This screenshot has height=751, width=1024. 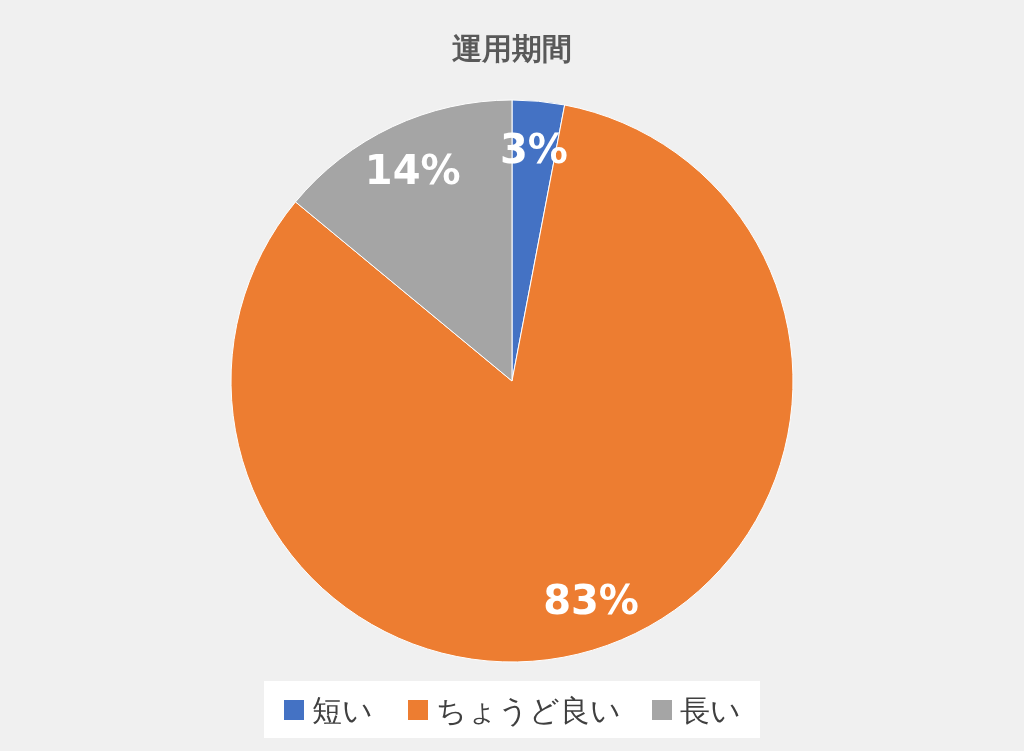 I want to click on data-label: 14%, so click(x=412, y=169).